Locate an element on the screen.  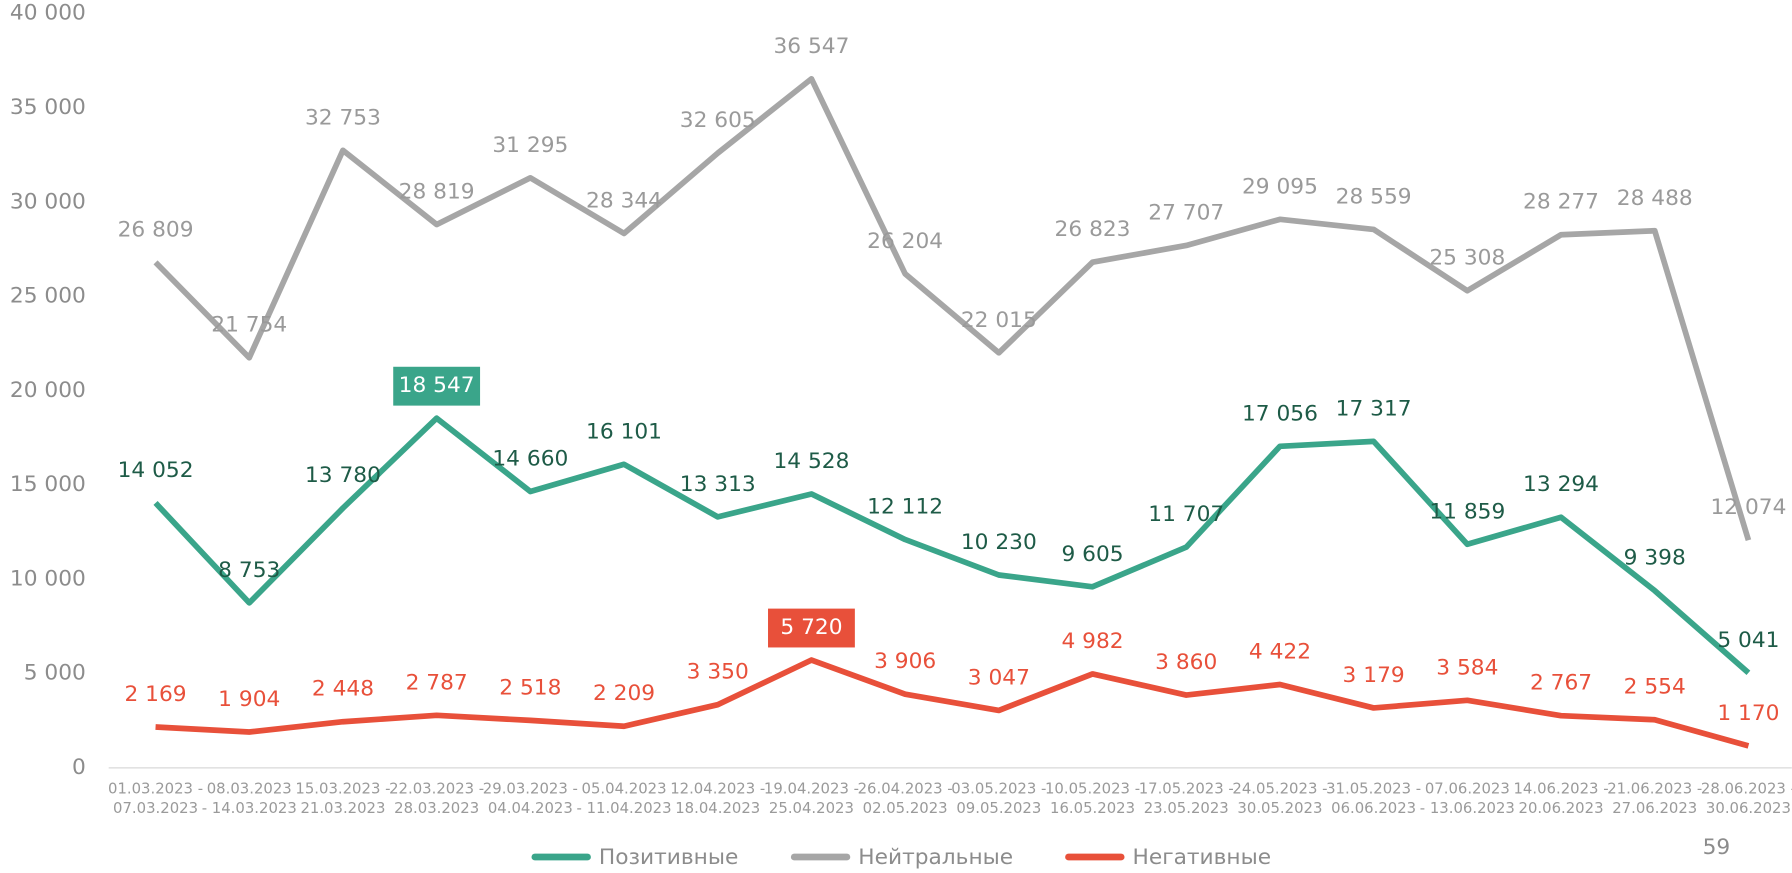
legend-label: Позитивные is located at coordinates (668, 857).